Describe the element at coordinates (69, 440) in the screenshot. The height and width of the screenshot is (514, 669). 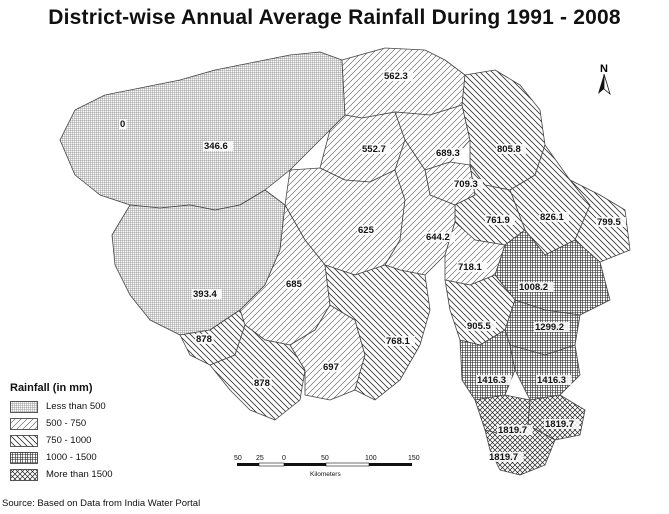
I see `legend-label: 750 - 1000` at that location.